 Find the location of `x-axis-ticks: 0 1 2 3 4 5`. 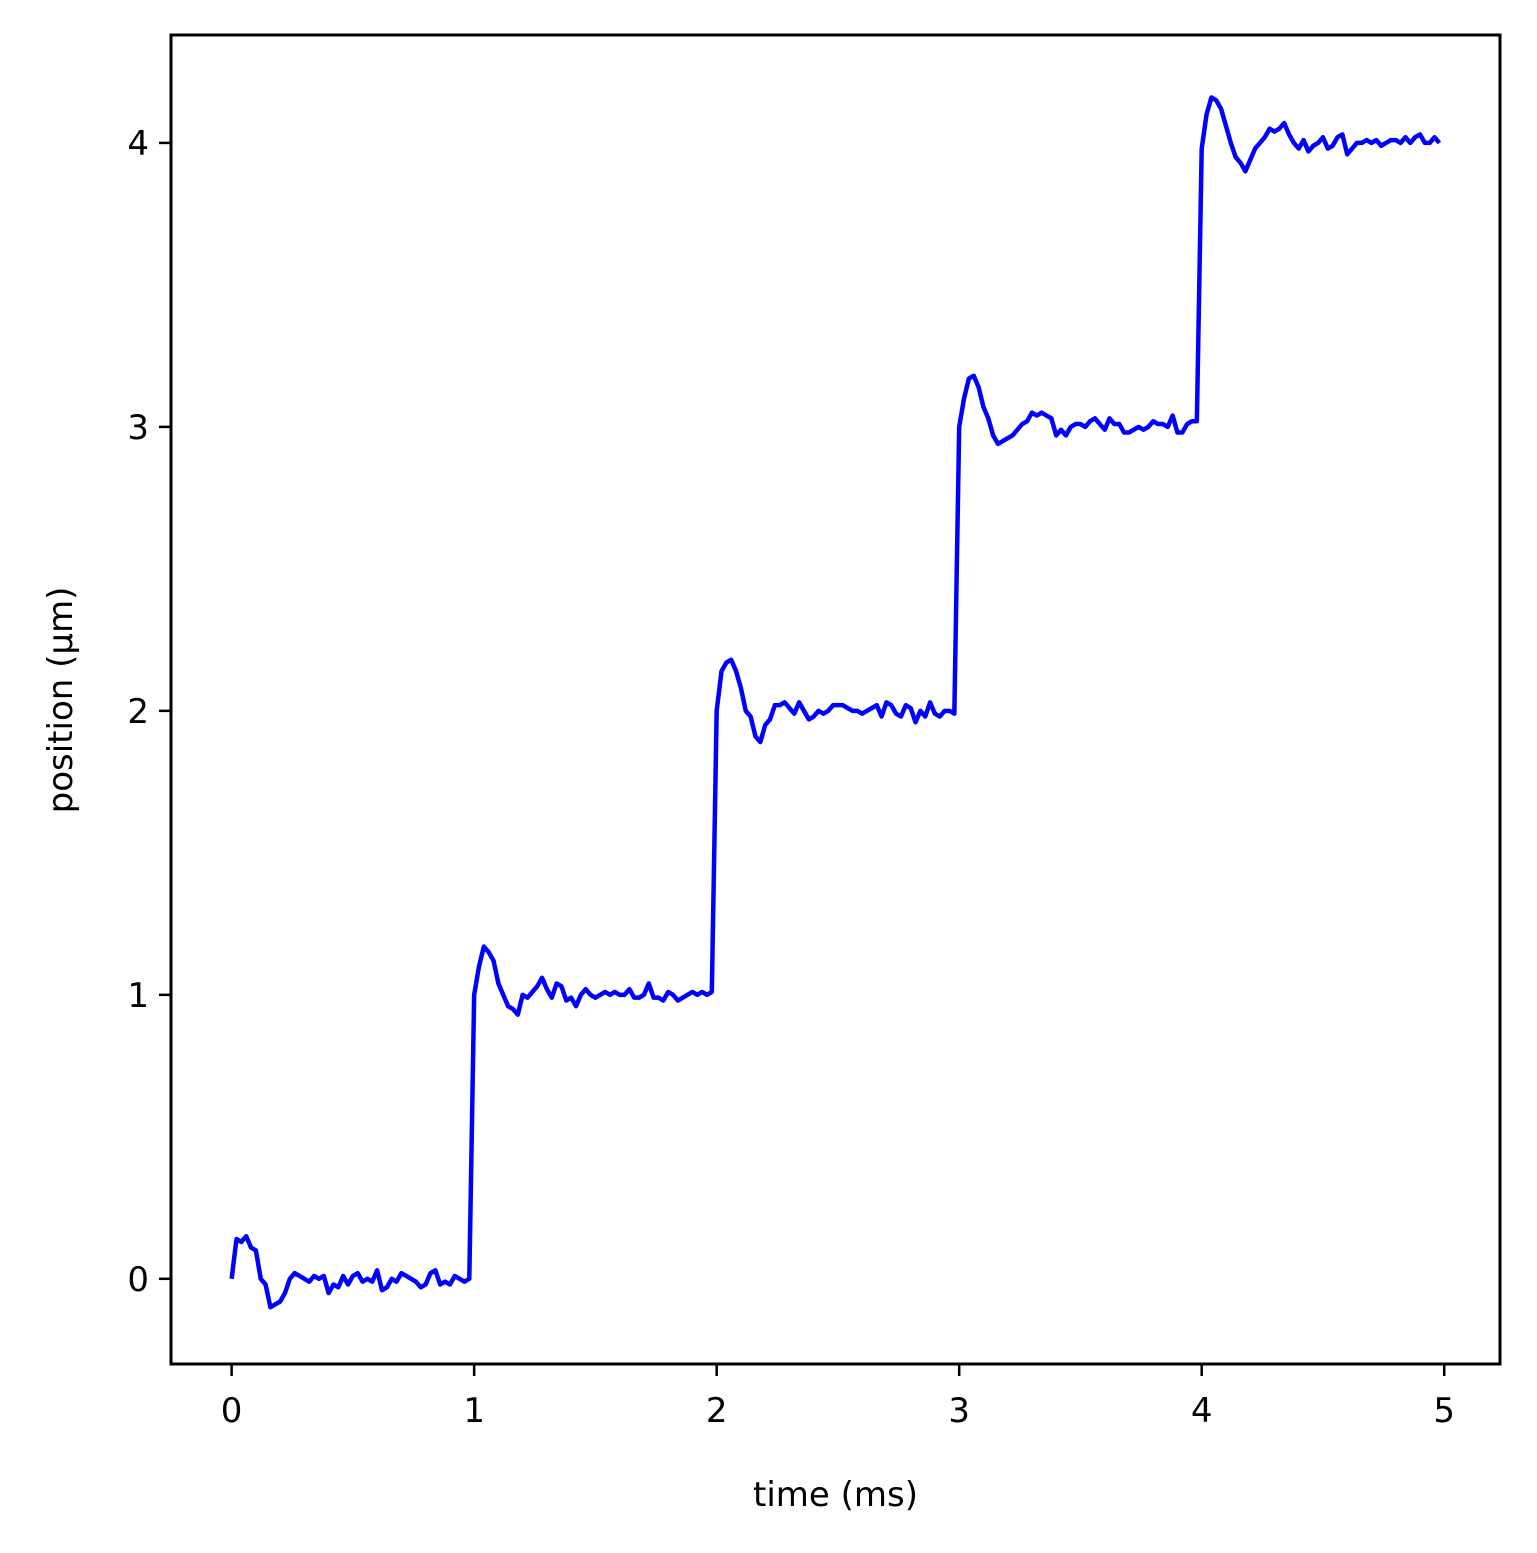

x-axis-ticks: 0 1 2 3 4 5 is located at coordinates (838, 1397).